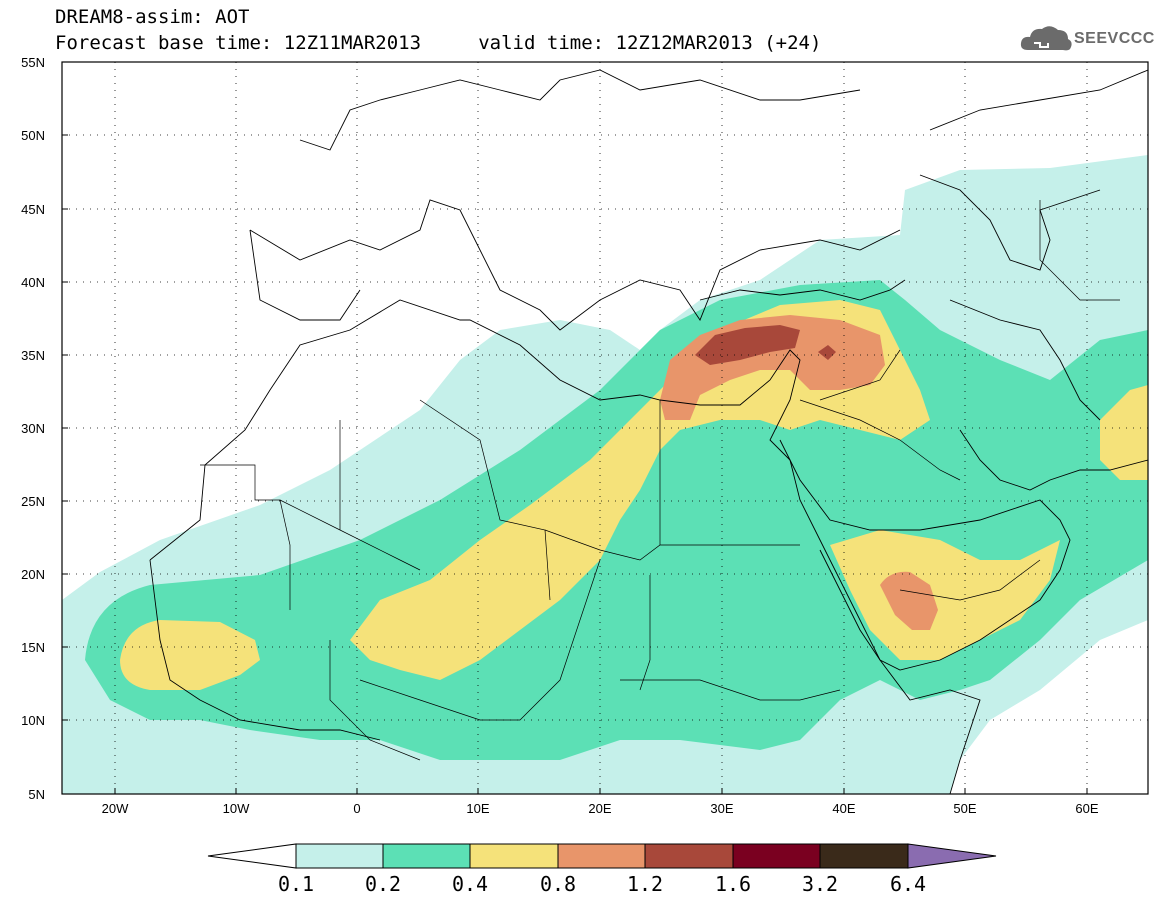 The height and width of the screenshot is (905, 1165). Describe the element at coordinates (33, 501) in the screenshot. I see `lat-label-25n: 25N` at that location.